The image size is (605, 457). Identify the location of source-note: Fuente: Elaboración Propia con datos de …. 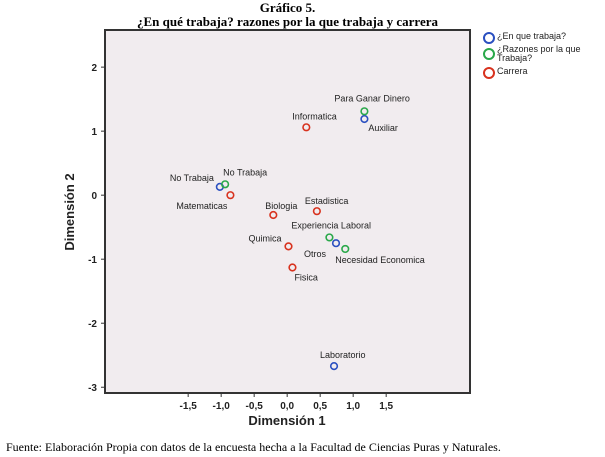
(253, 447).